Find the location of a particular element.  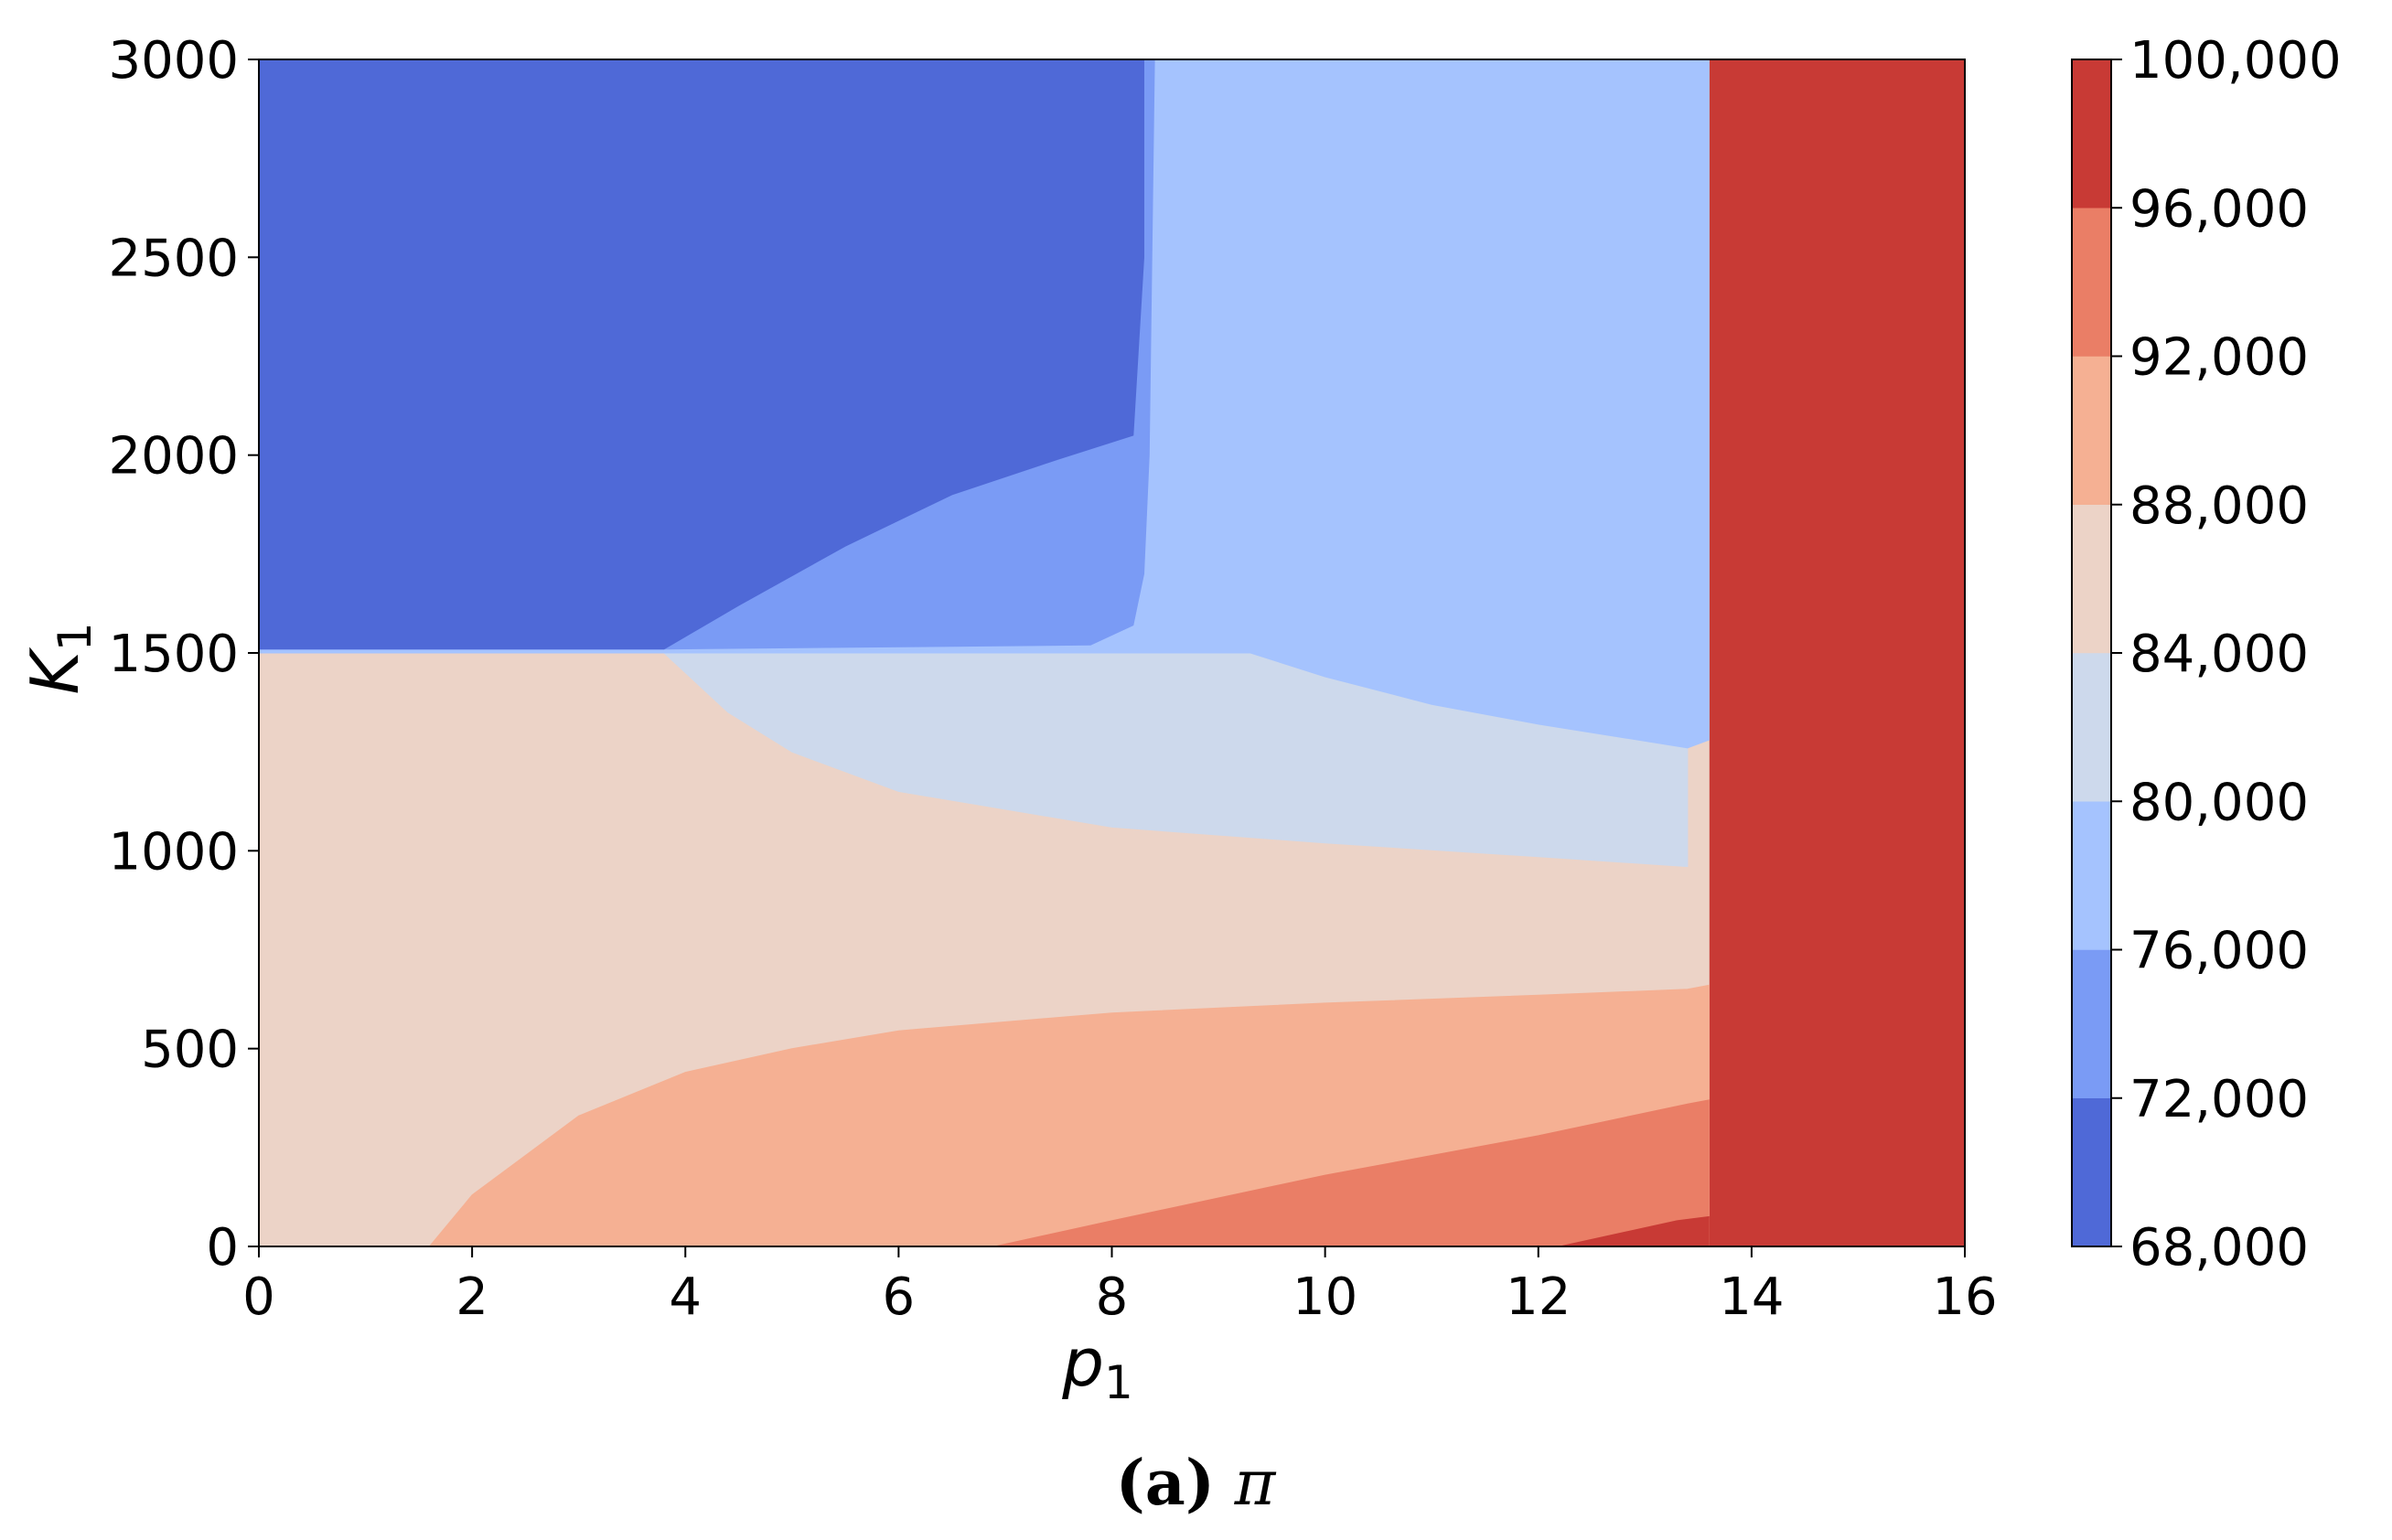

x-tick-label: 4 is located at coordinates (685, 1297).